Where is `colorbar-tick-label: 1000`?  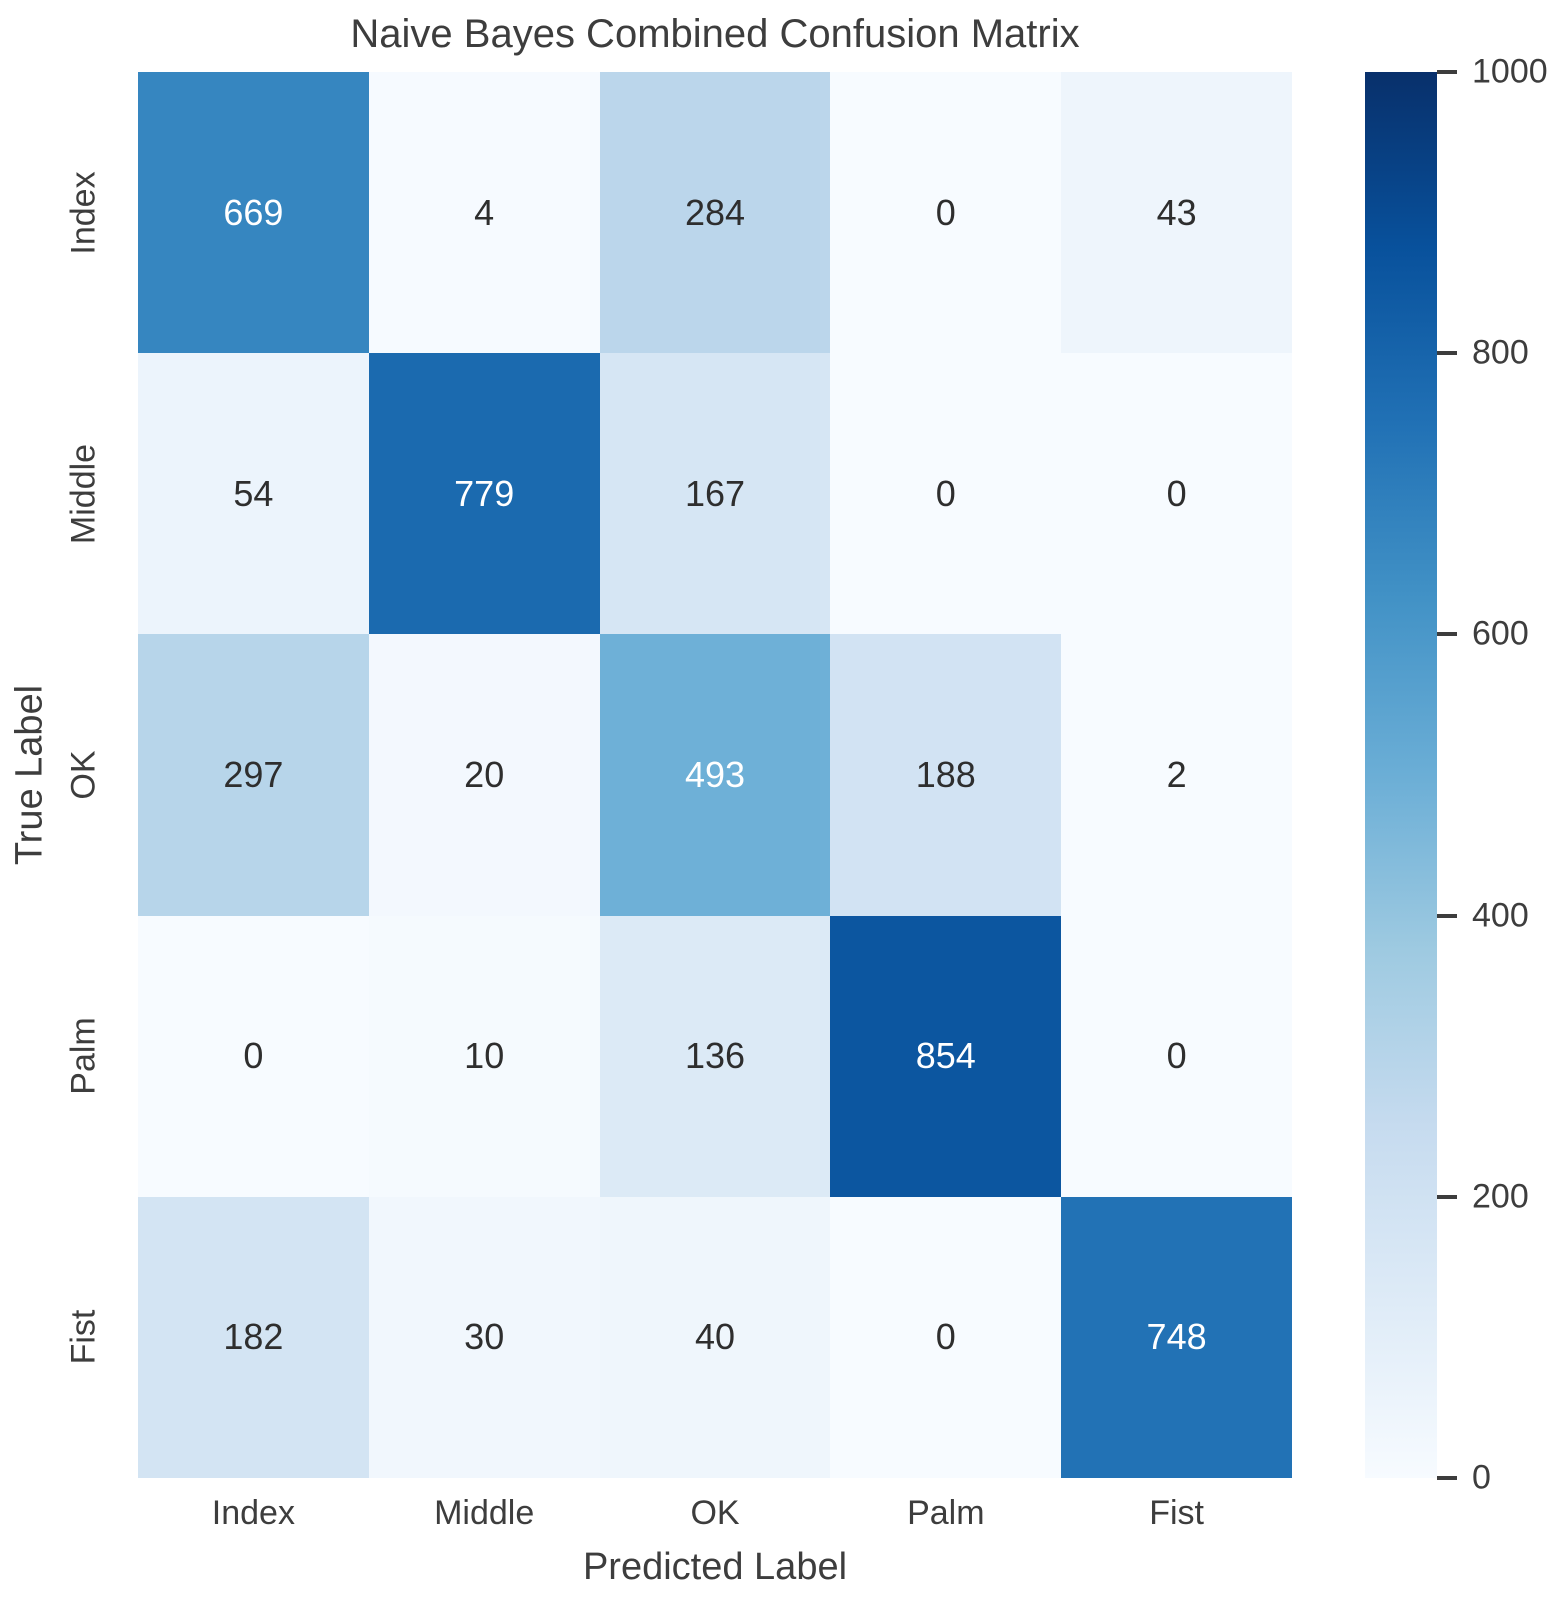
colorbar-tick-label: 1000 is located at coordinates (1510, 71).